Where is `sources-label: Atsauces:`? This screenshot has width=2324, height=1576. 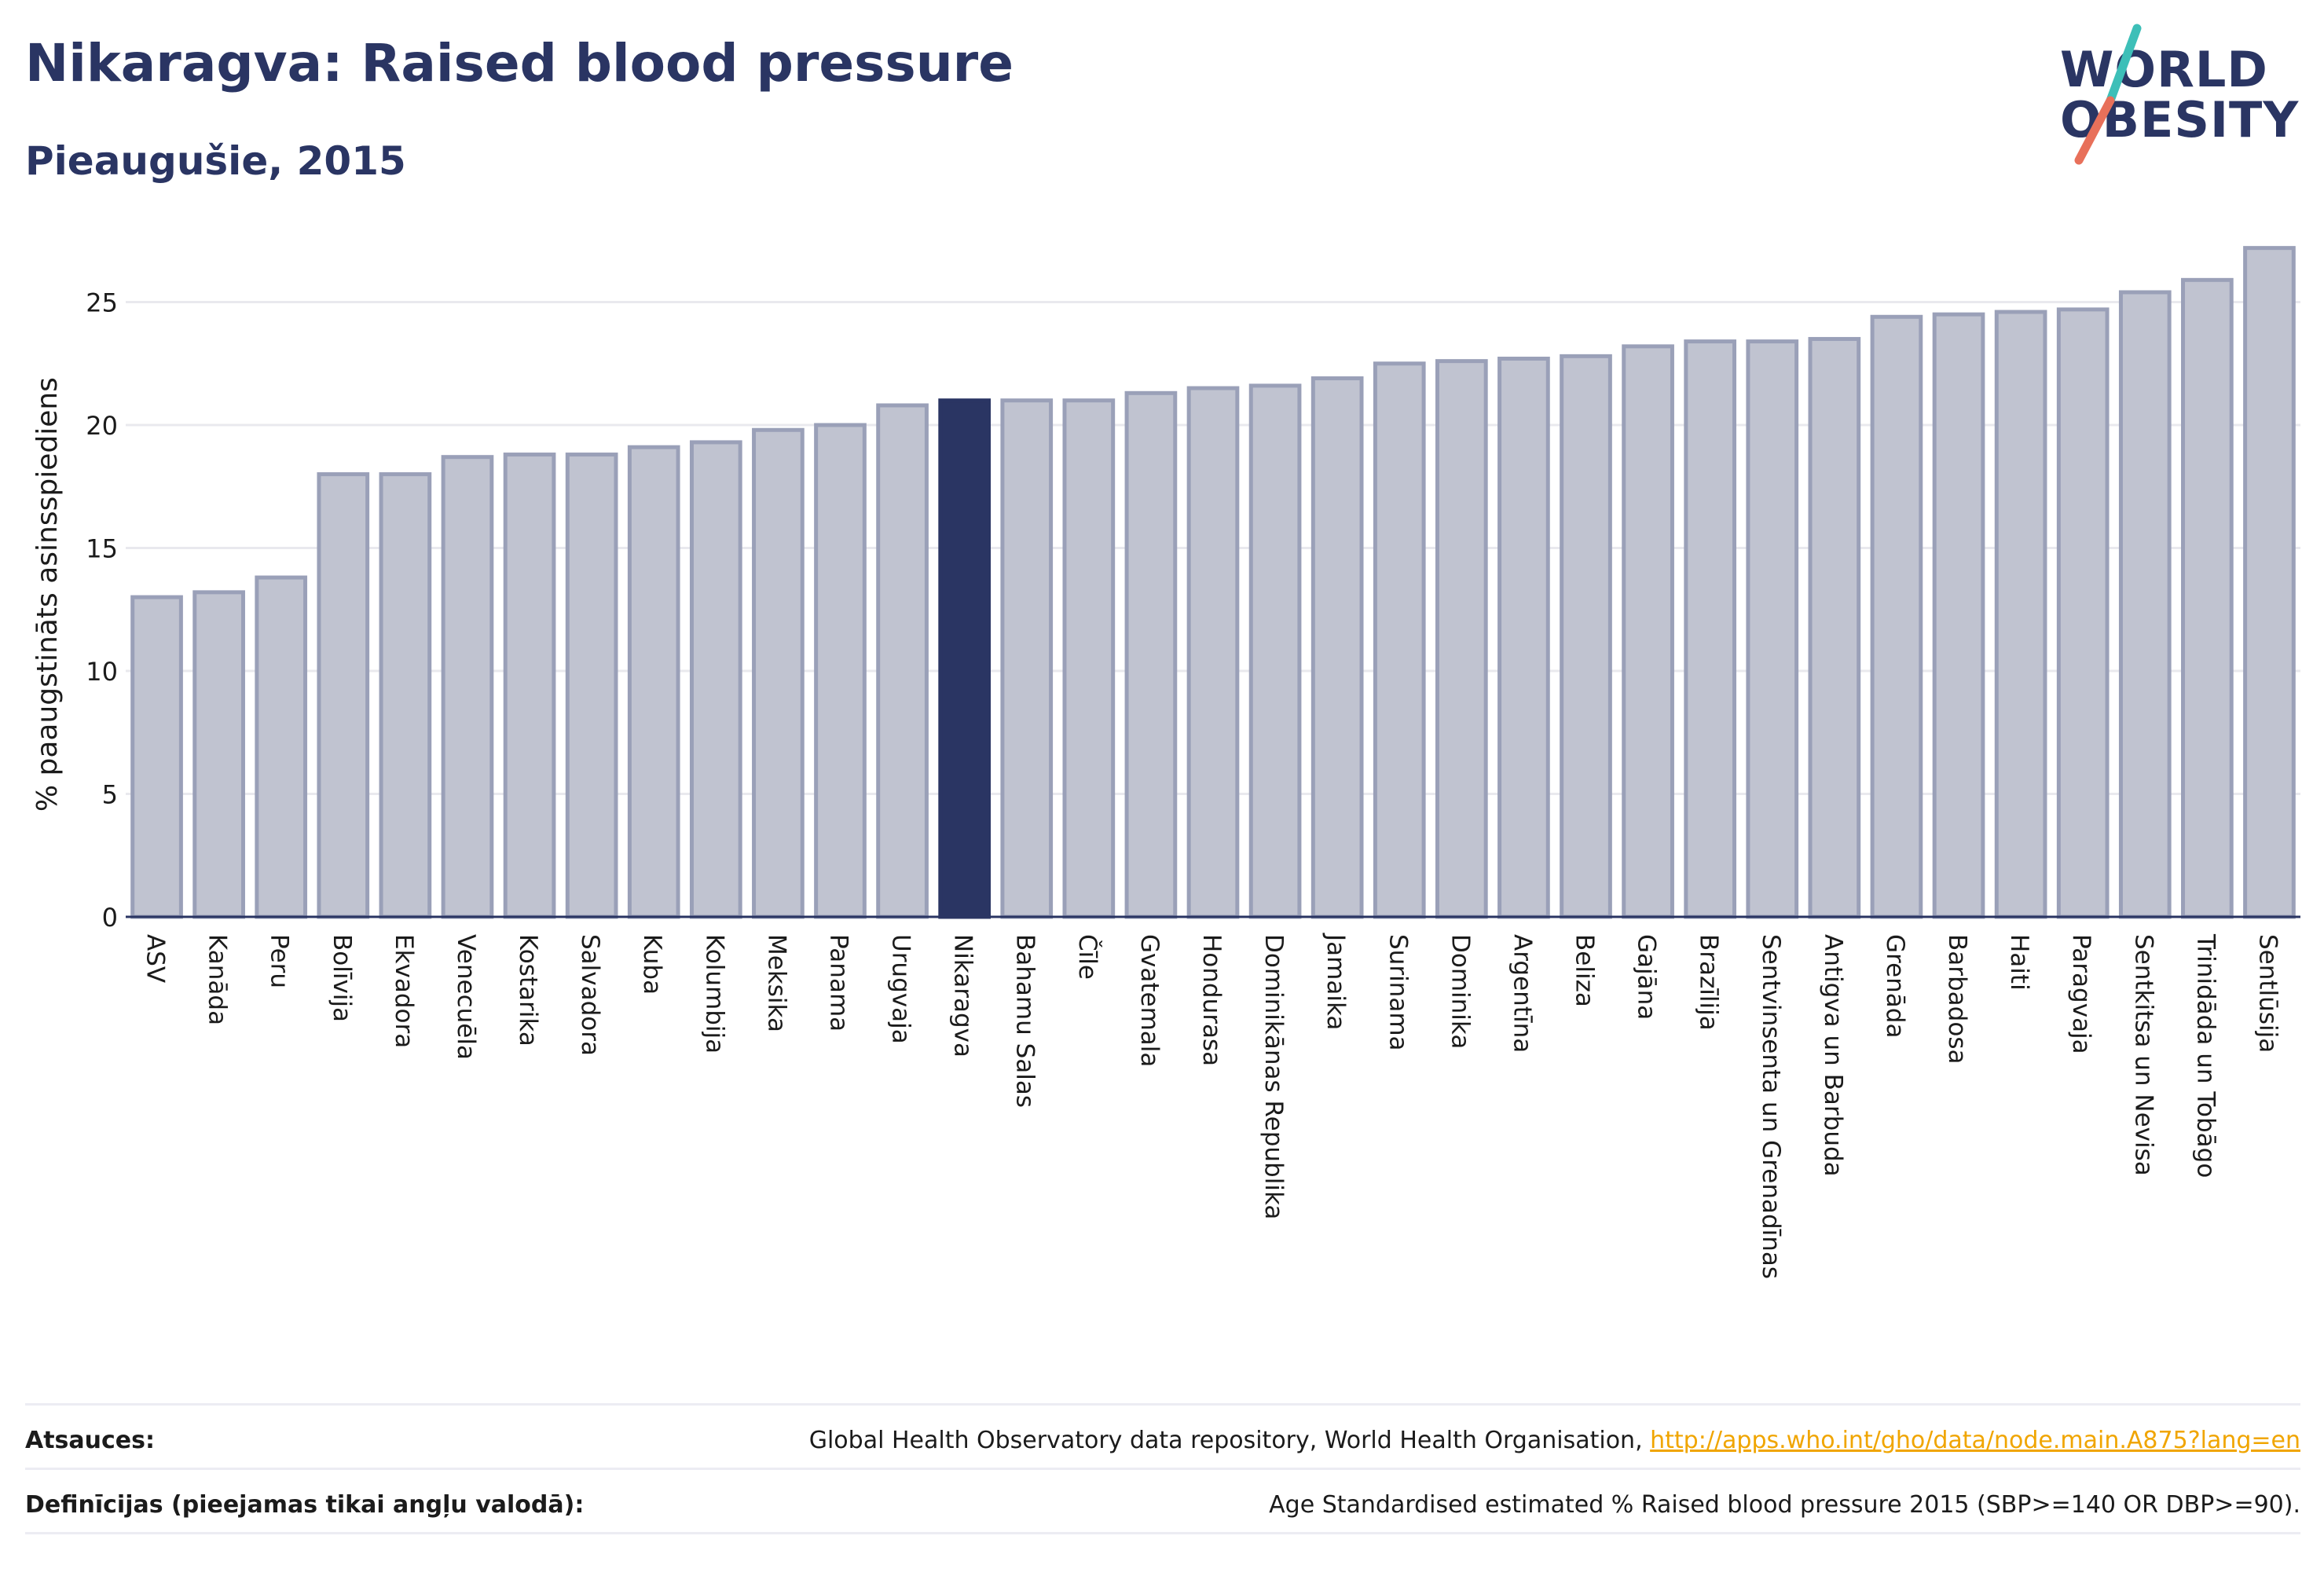
sources-label: Atsauces: is located at coordinates (90, 1440).